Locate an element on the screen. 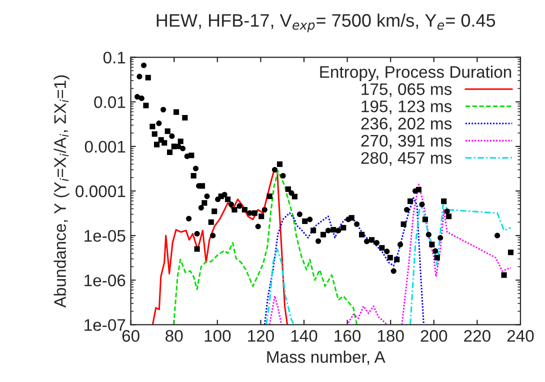 This screenshot has height=382, width=545. x-tick-label: 160 is located at coordinates (347, 336).